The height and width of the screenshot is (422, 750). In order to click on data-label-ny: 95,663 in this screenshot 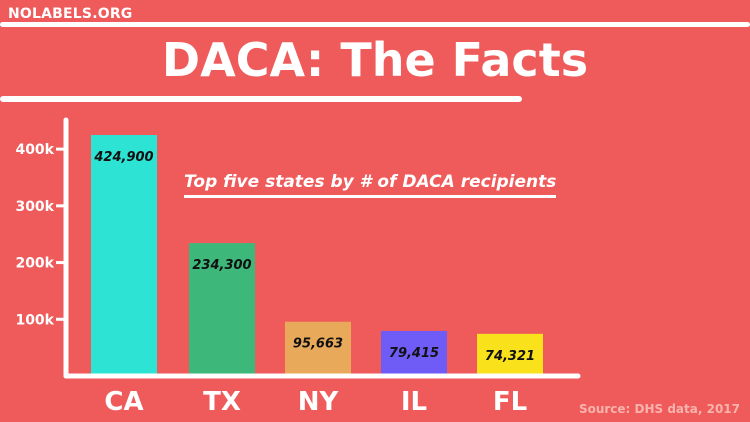, I will do `click(318, 344)`.